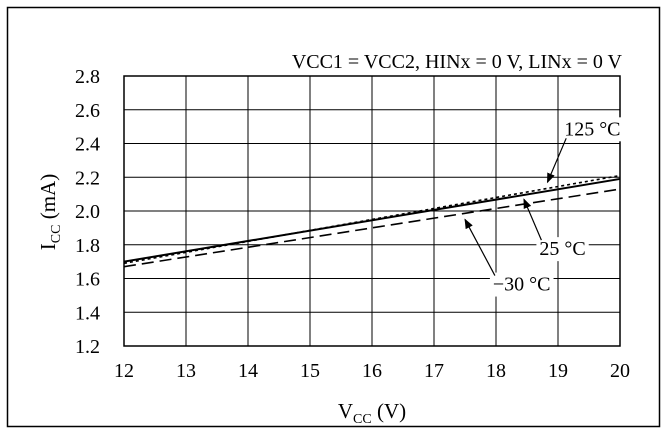 The width and height of the screenshot is (667, 439). Describe the element at coordinates (87, 212) in the screenshot. I see `y-tick-label: 2.0` at that location.